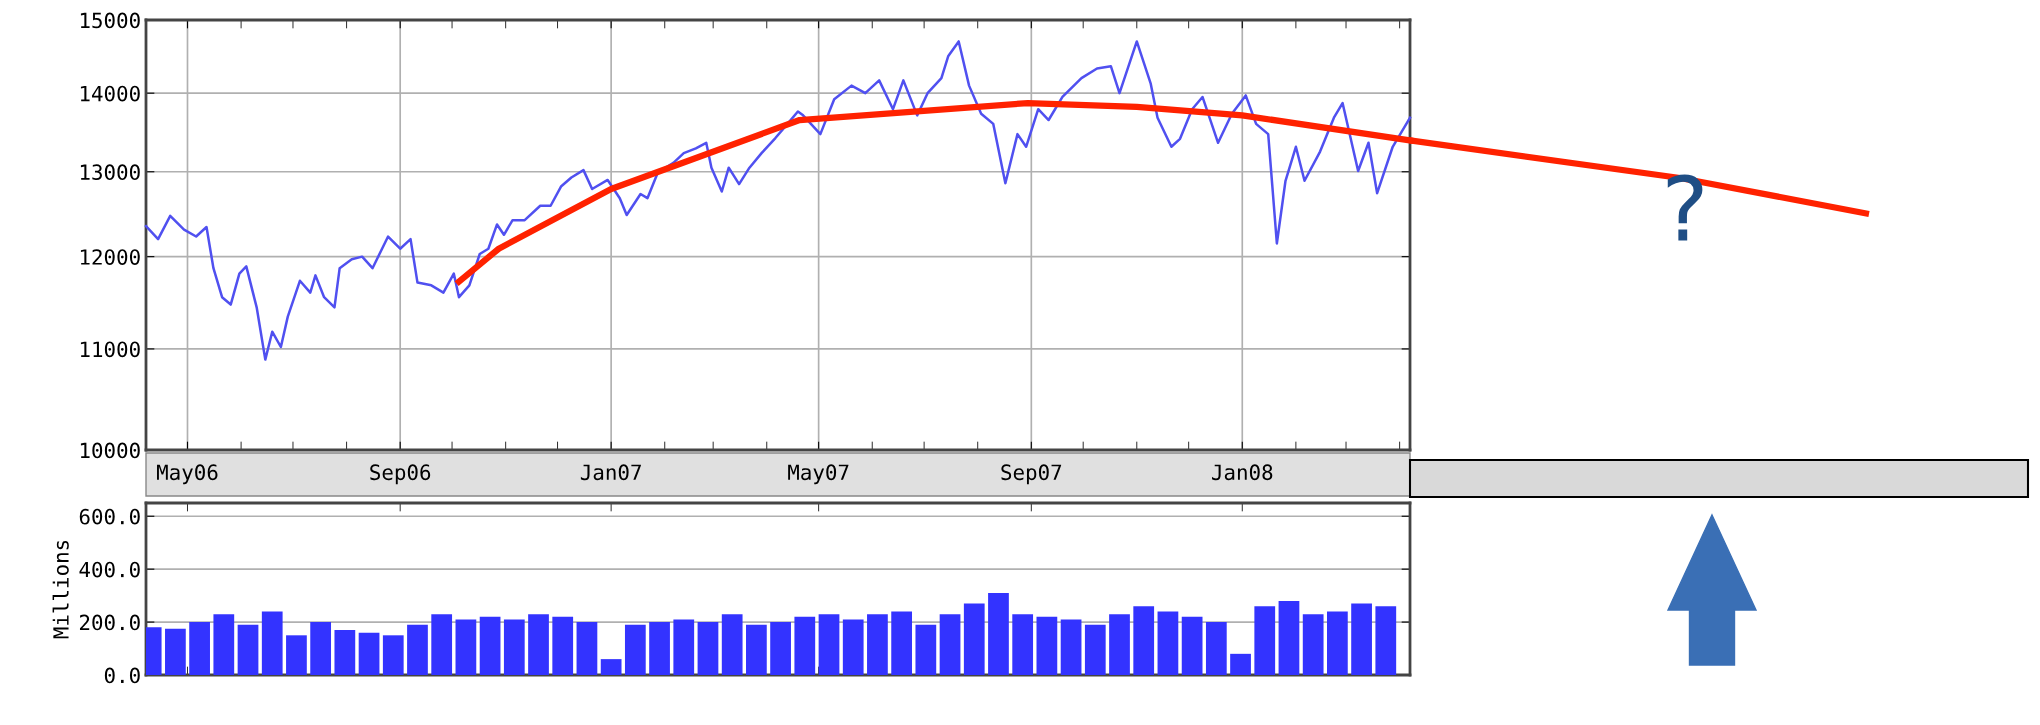 Image resolution: width=2040 pixels, height=725 pixels. What do you see at coordinates (1242, 472) in the screenshot?
I see `x-tick-label: Jan08` at bounding box center [1242, 472].